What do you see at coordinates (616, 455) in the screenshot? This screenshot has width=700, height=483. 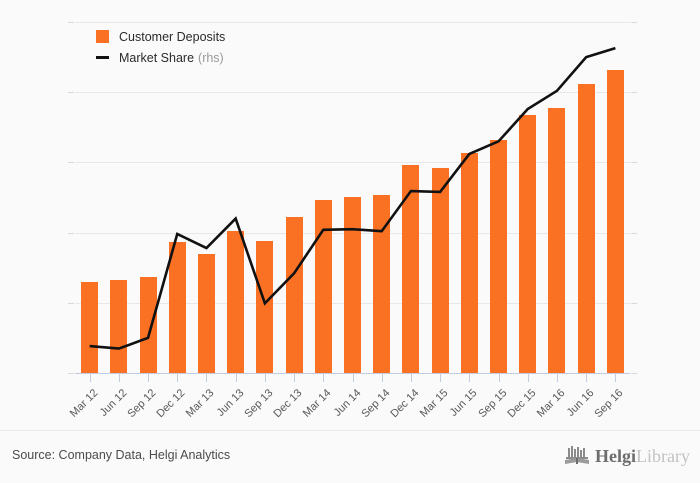 I see `logo-text-helgi: Helgi` at bounding box center [616, 455].